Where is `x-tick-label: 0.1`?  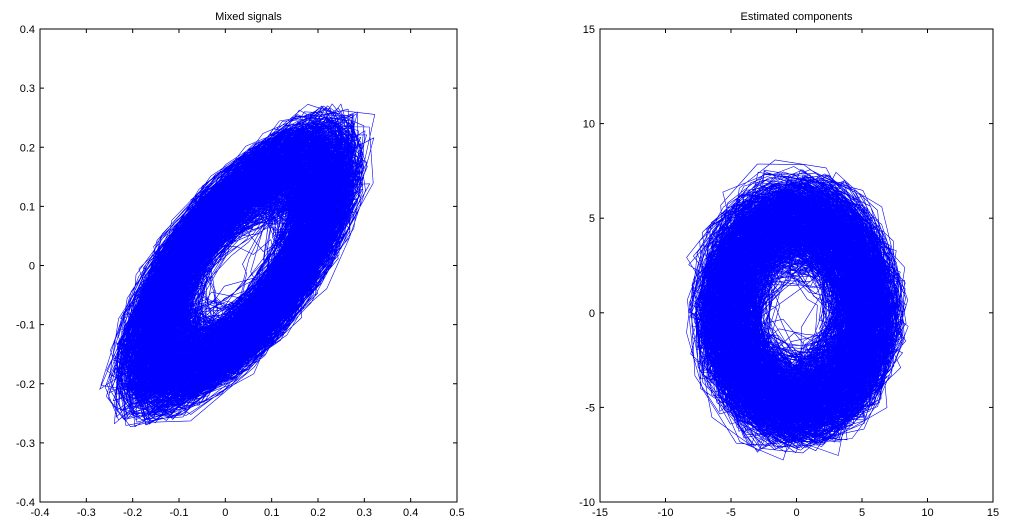 x-tick-label: 0.1 is located at coordinates (271, 513).